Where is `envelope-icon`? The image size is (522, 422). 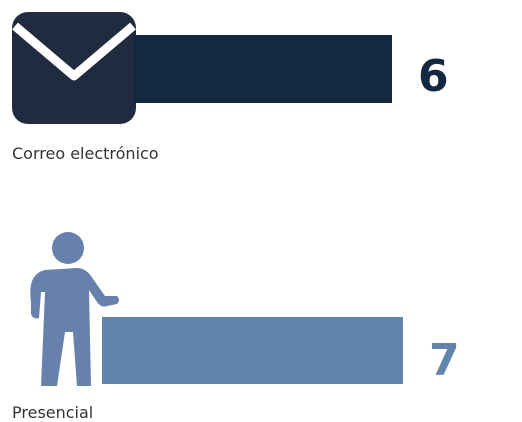 envelope-icon is located at coordinates (74, 68).